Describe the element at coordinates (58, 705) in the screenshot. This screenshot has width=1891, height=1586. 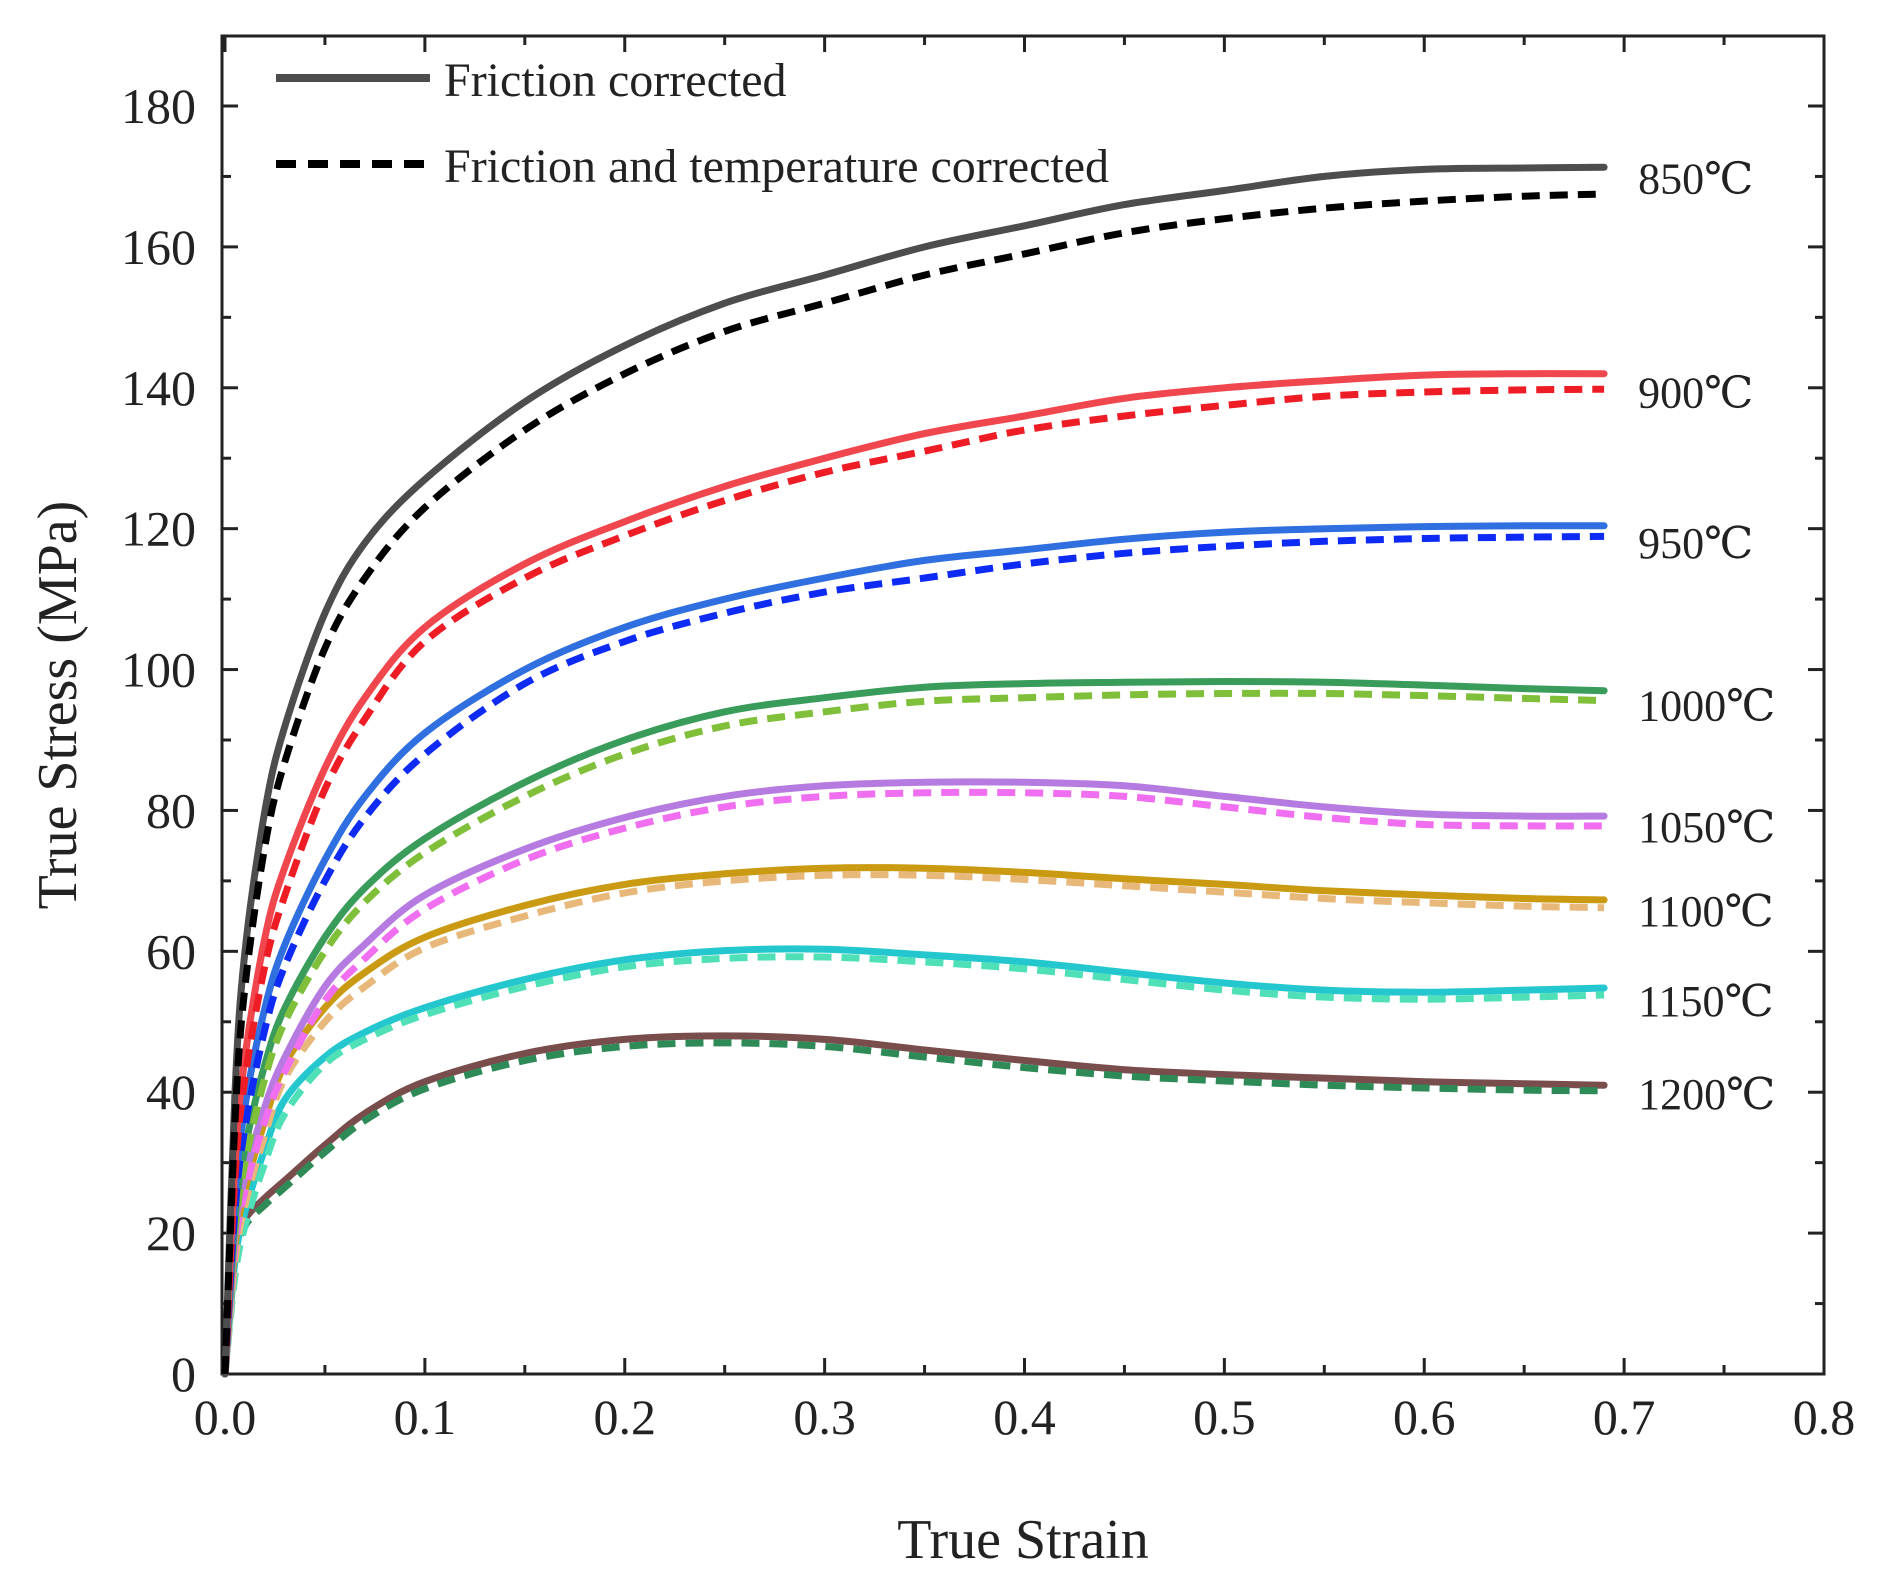
I see `y-axis-title: True Stress (MPa)` at that location.